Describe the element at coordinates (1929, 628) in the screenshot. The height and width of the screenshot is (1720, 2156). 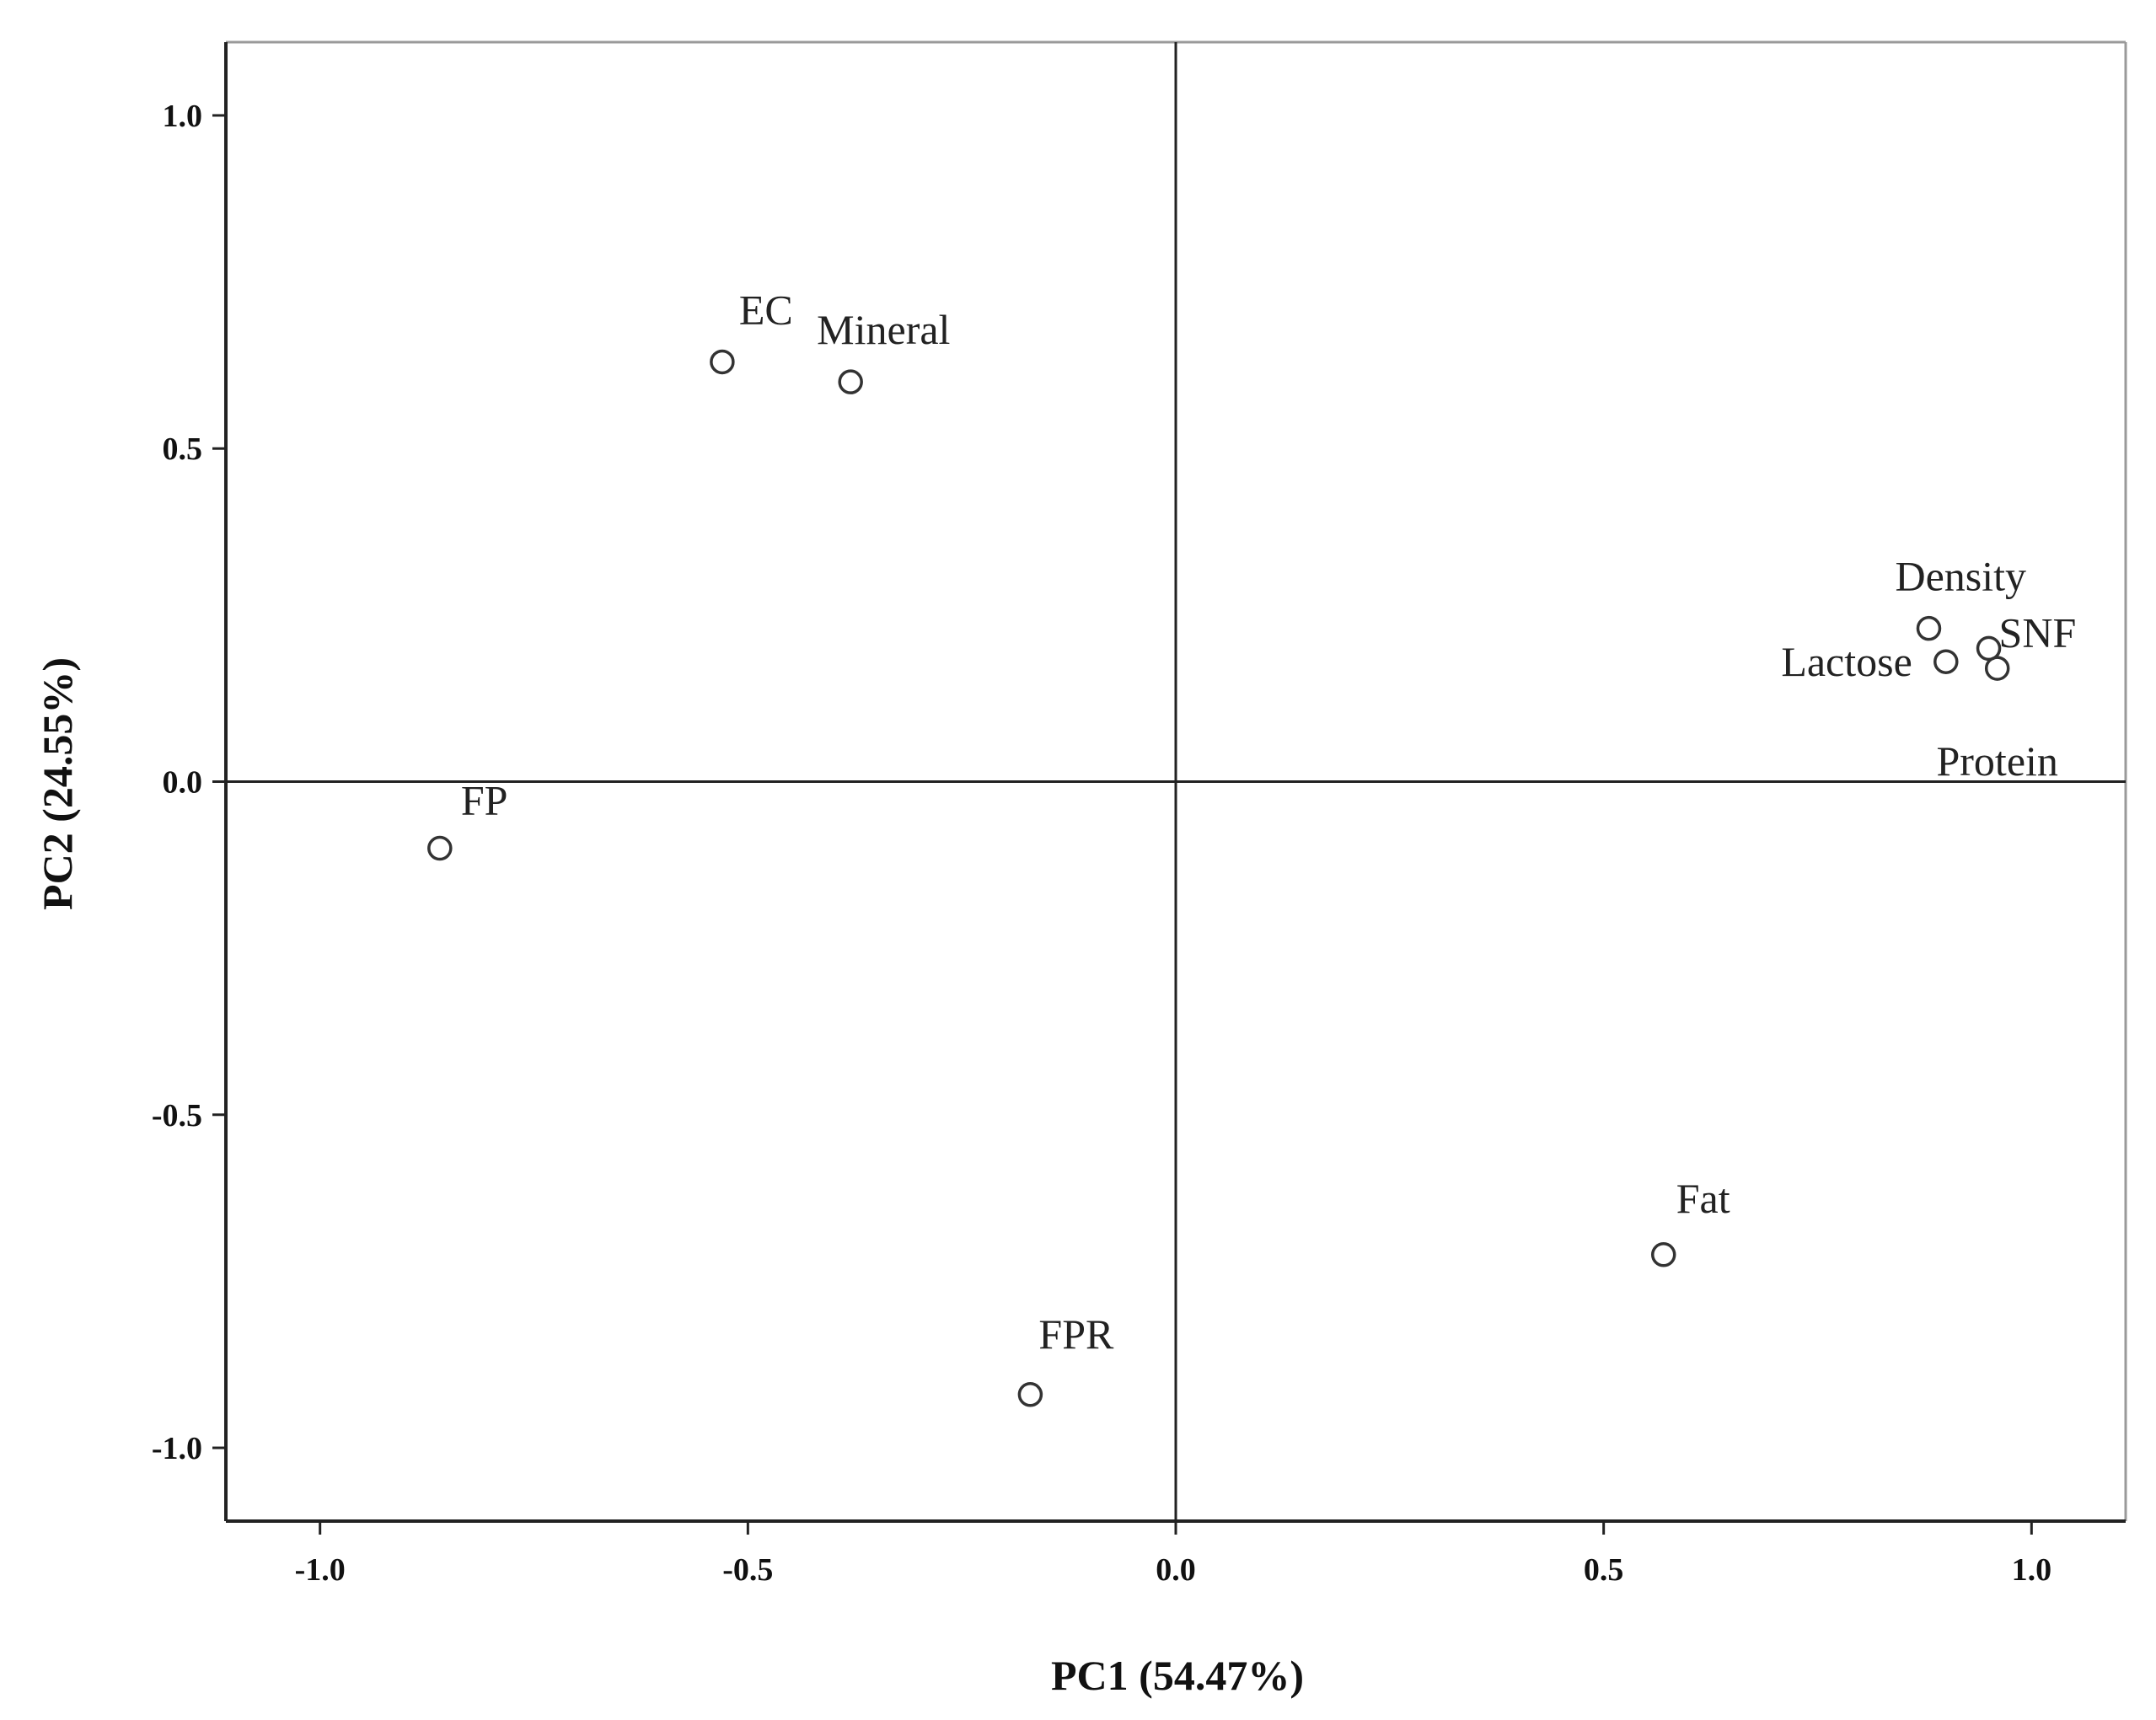
I see `data-point-density` at that location.